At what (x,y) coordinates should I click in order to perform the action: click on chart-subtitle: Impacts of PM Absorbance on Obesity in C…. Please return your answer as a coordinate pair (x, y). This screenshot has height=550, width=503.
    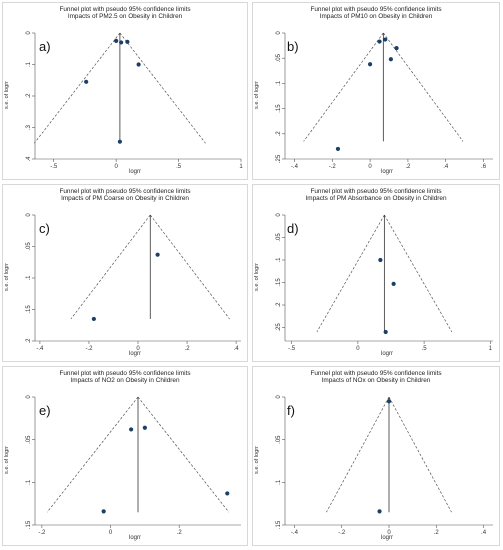
    Looking at the image, I should click on (376, 198).